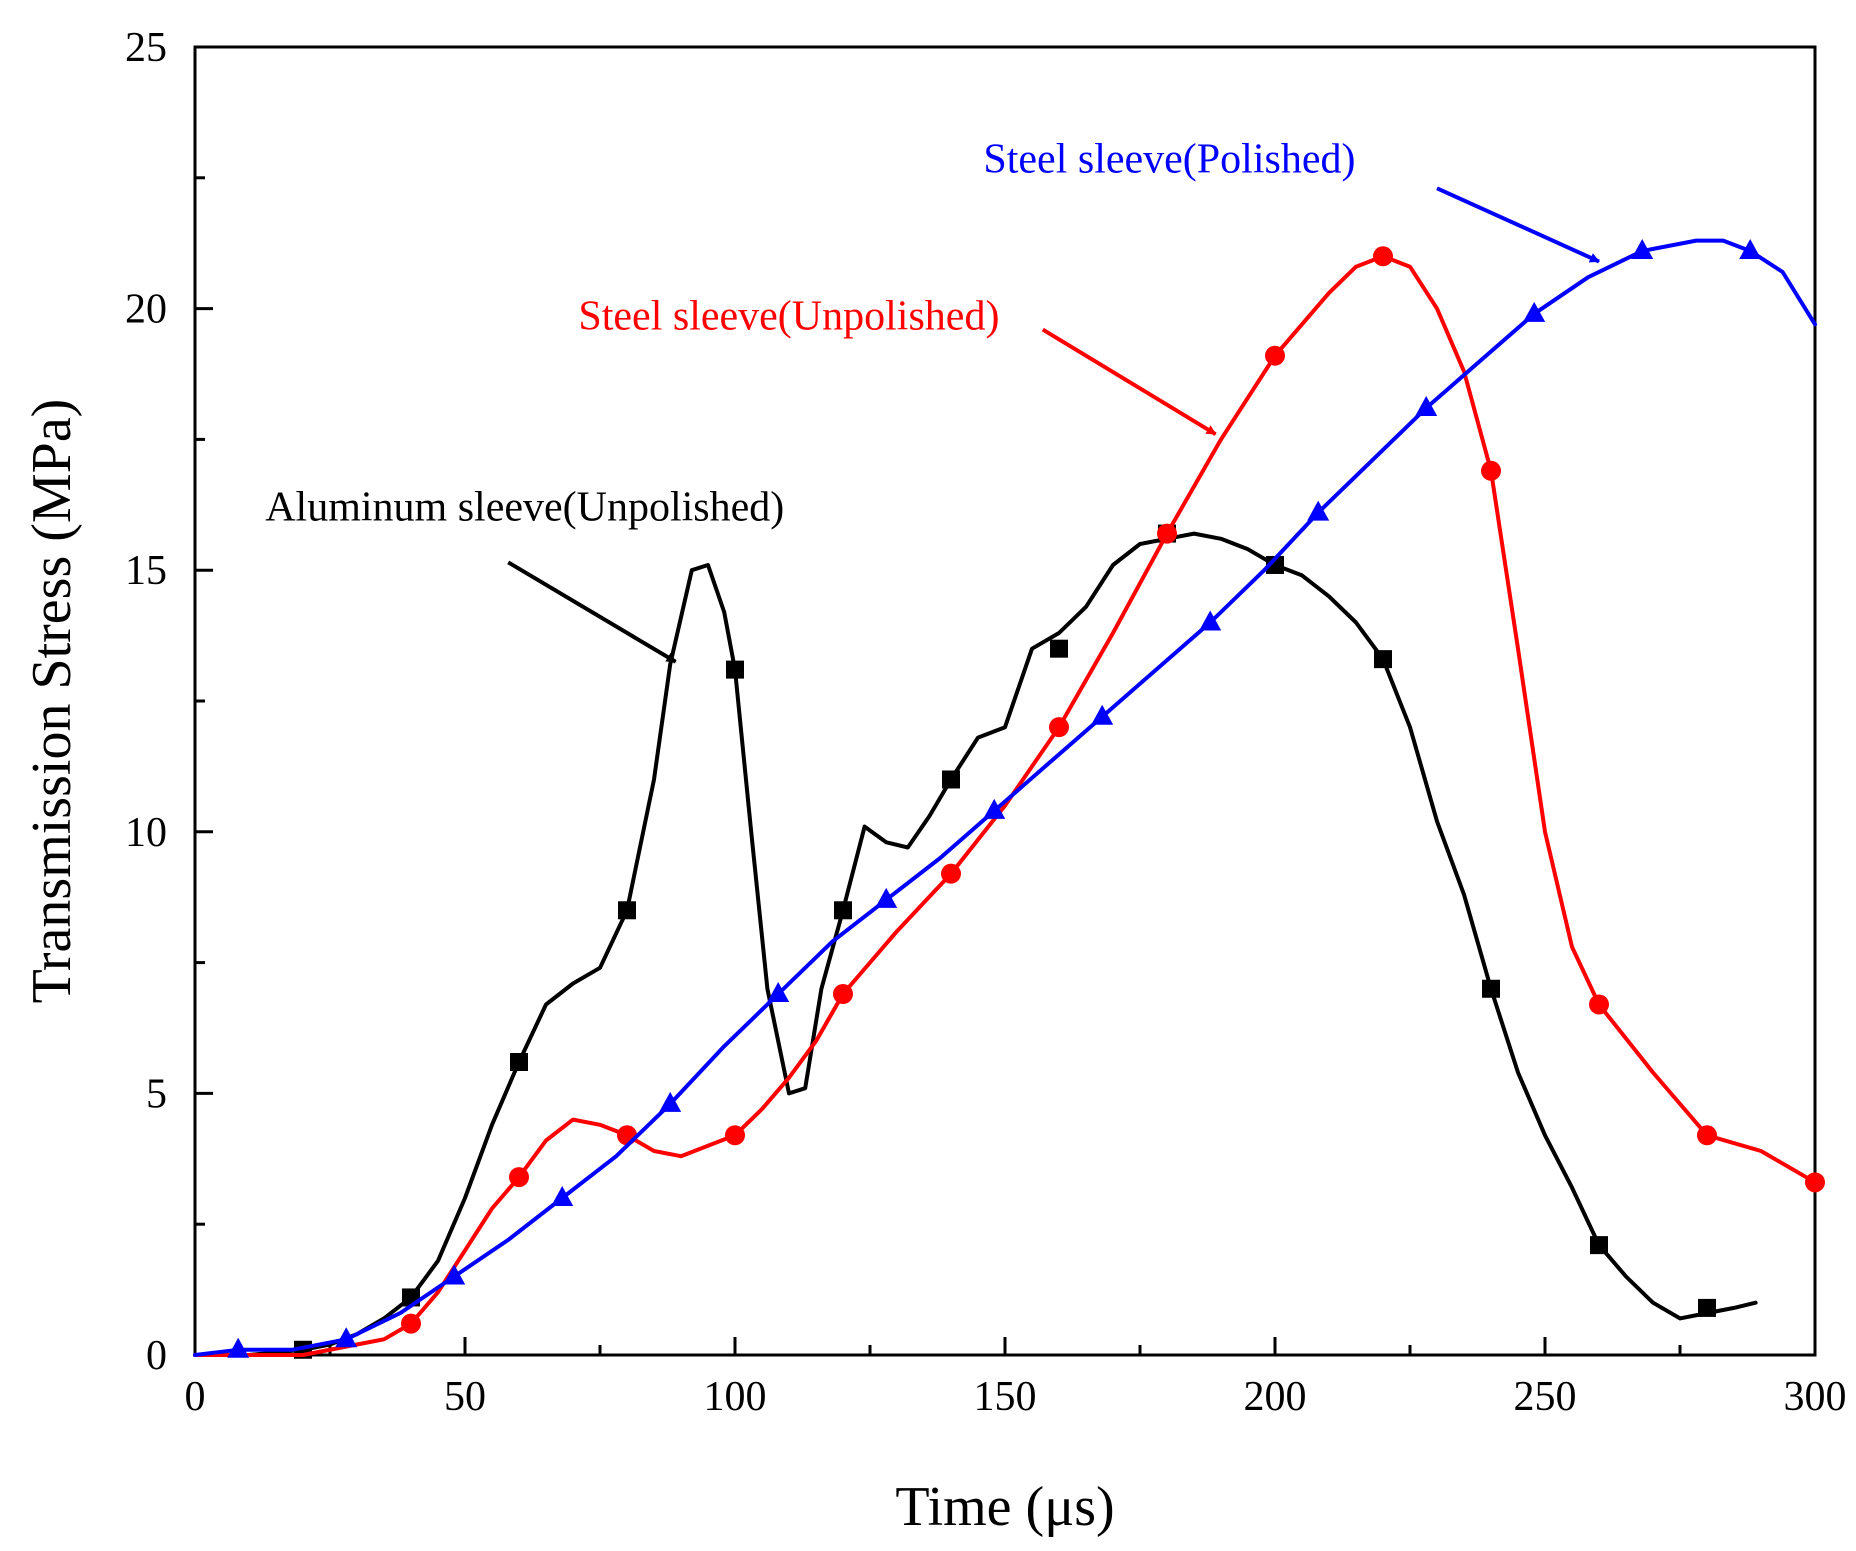  I want to click on annotation-aluminum-sleeve-unpolished: Aluminum sleeve(Unpolished), so click(524, 574).